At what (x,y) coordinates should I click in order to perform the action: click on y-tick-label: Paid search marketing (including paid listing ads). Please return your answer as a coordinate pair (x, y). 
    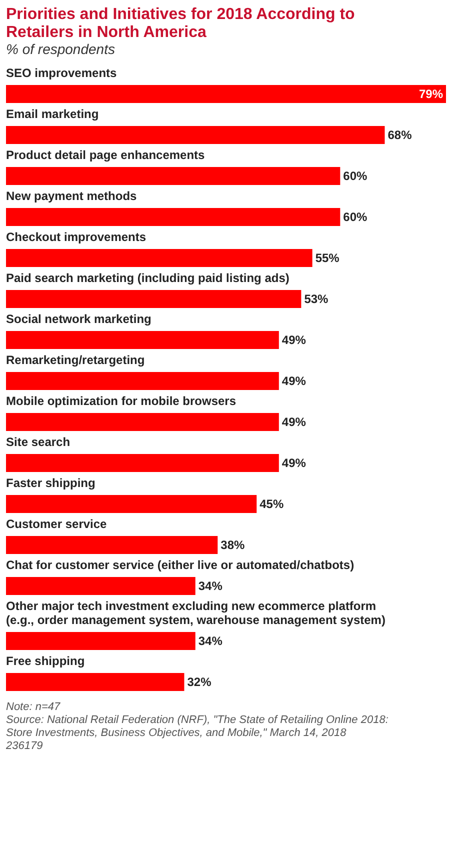
    Looking at the image, I should click on (148, 278).